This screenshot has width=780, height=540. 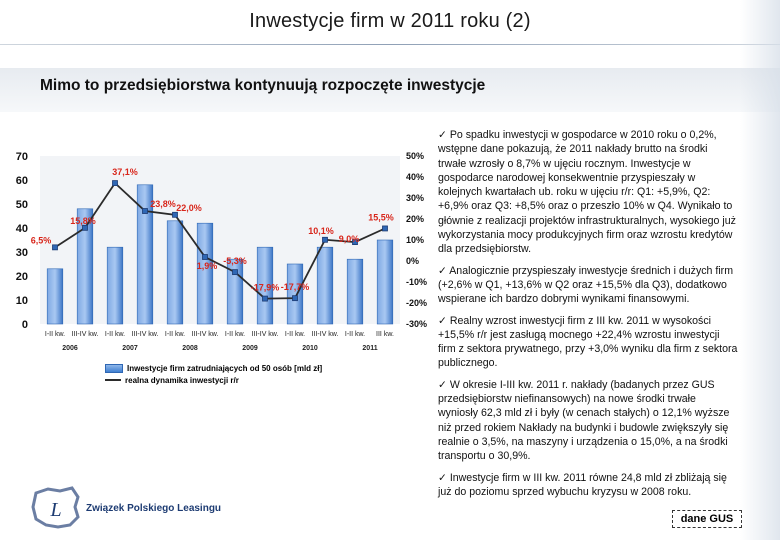 What do you see at coordinates (321, 231) in the screenshot?
I see `data-label: 10,1%` at bounding box center [321, 231].